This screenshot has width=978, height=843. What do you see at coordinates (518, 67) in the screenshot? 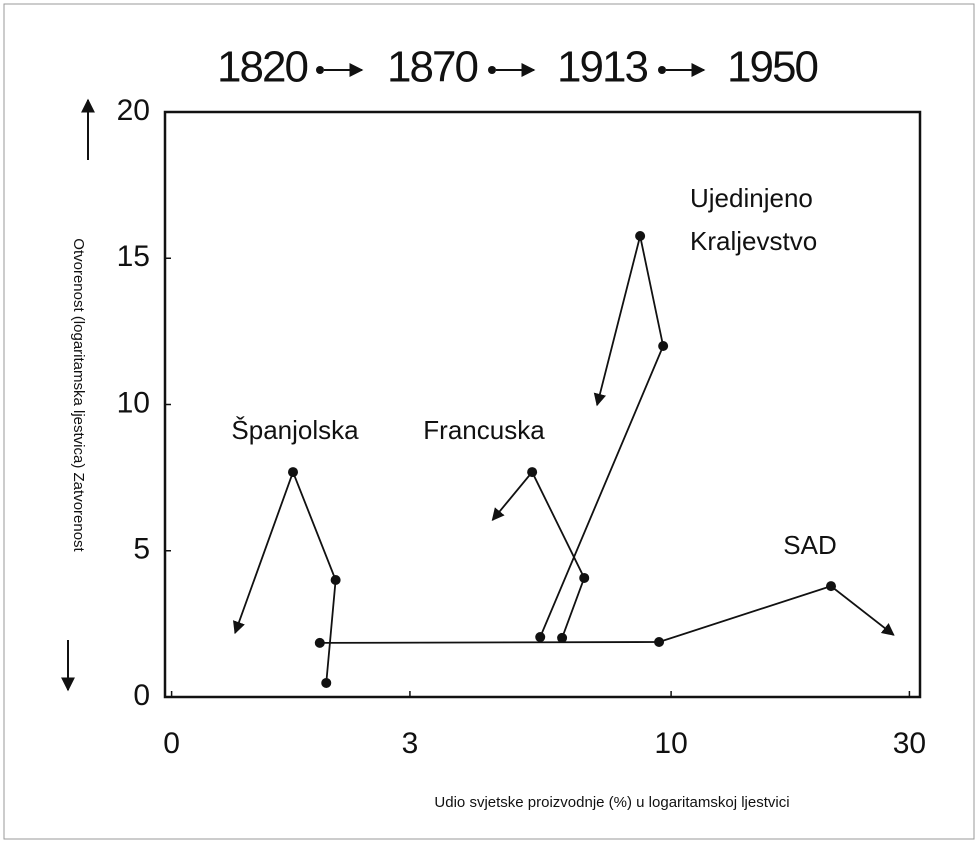
I see `period-header: 1820 1870 1913 1950` at bounding box center [518, 67].